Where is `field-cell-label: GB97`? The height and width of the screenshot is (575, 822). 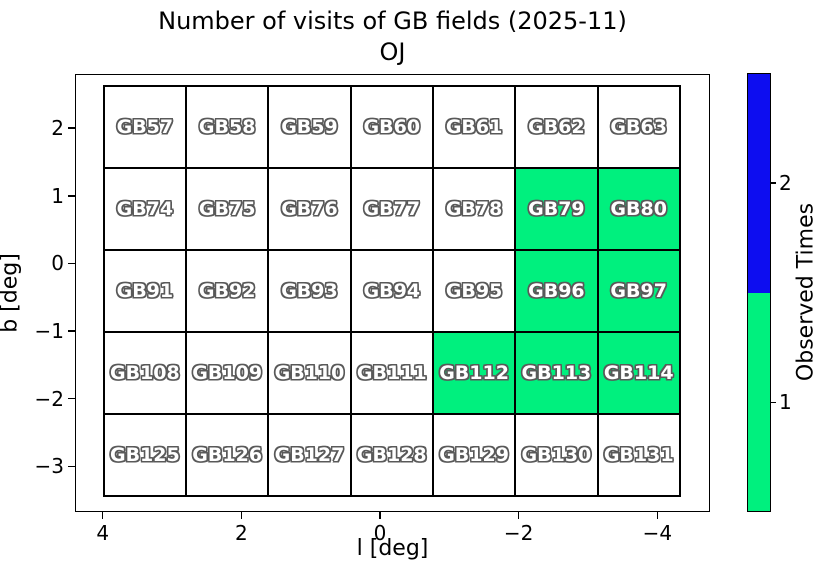
field-cell-label: GB97 is located at coordinates (638, 291).